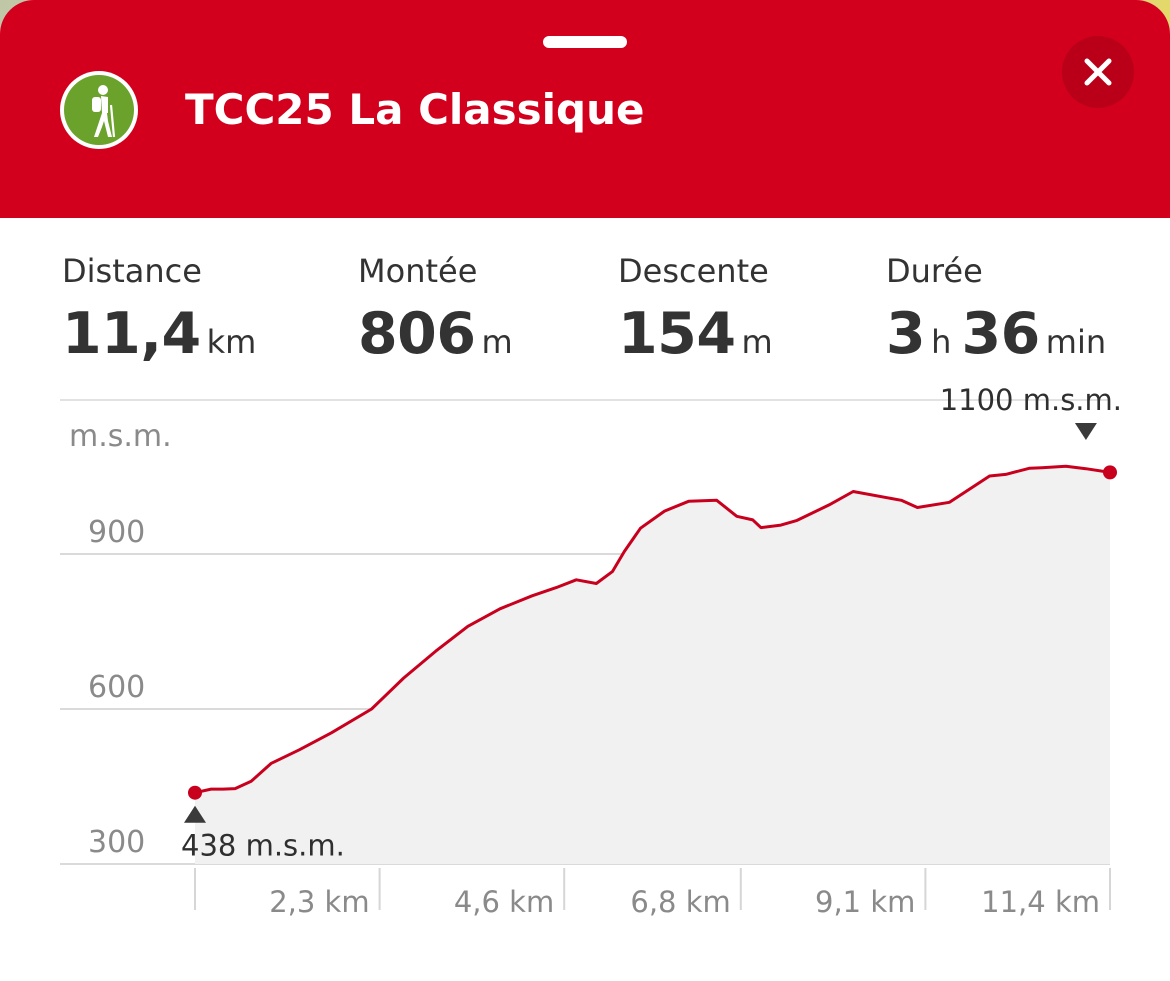 The width and height of the screenshot is (1170, 981). What do you see at coordinates (585, 42) in the screenshot?
I see `sheet-grabber-handle` at bounding box center [585, 42].